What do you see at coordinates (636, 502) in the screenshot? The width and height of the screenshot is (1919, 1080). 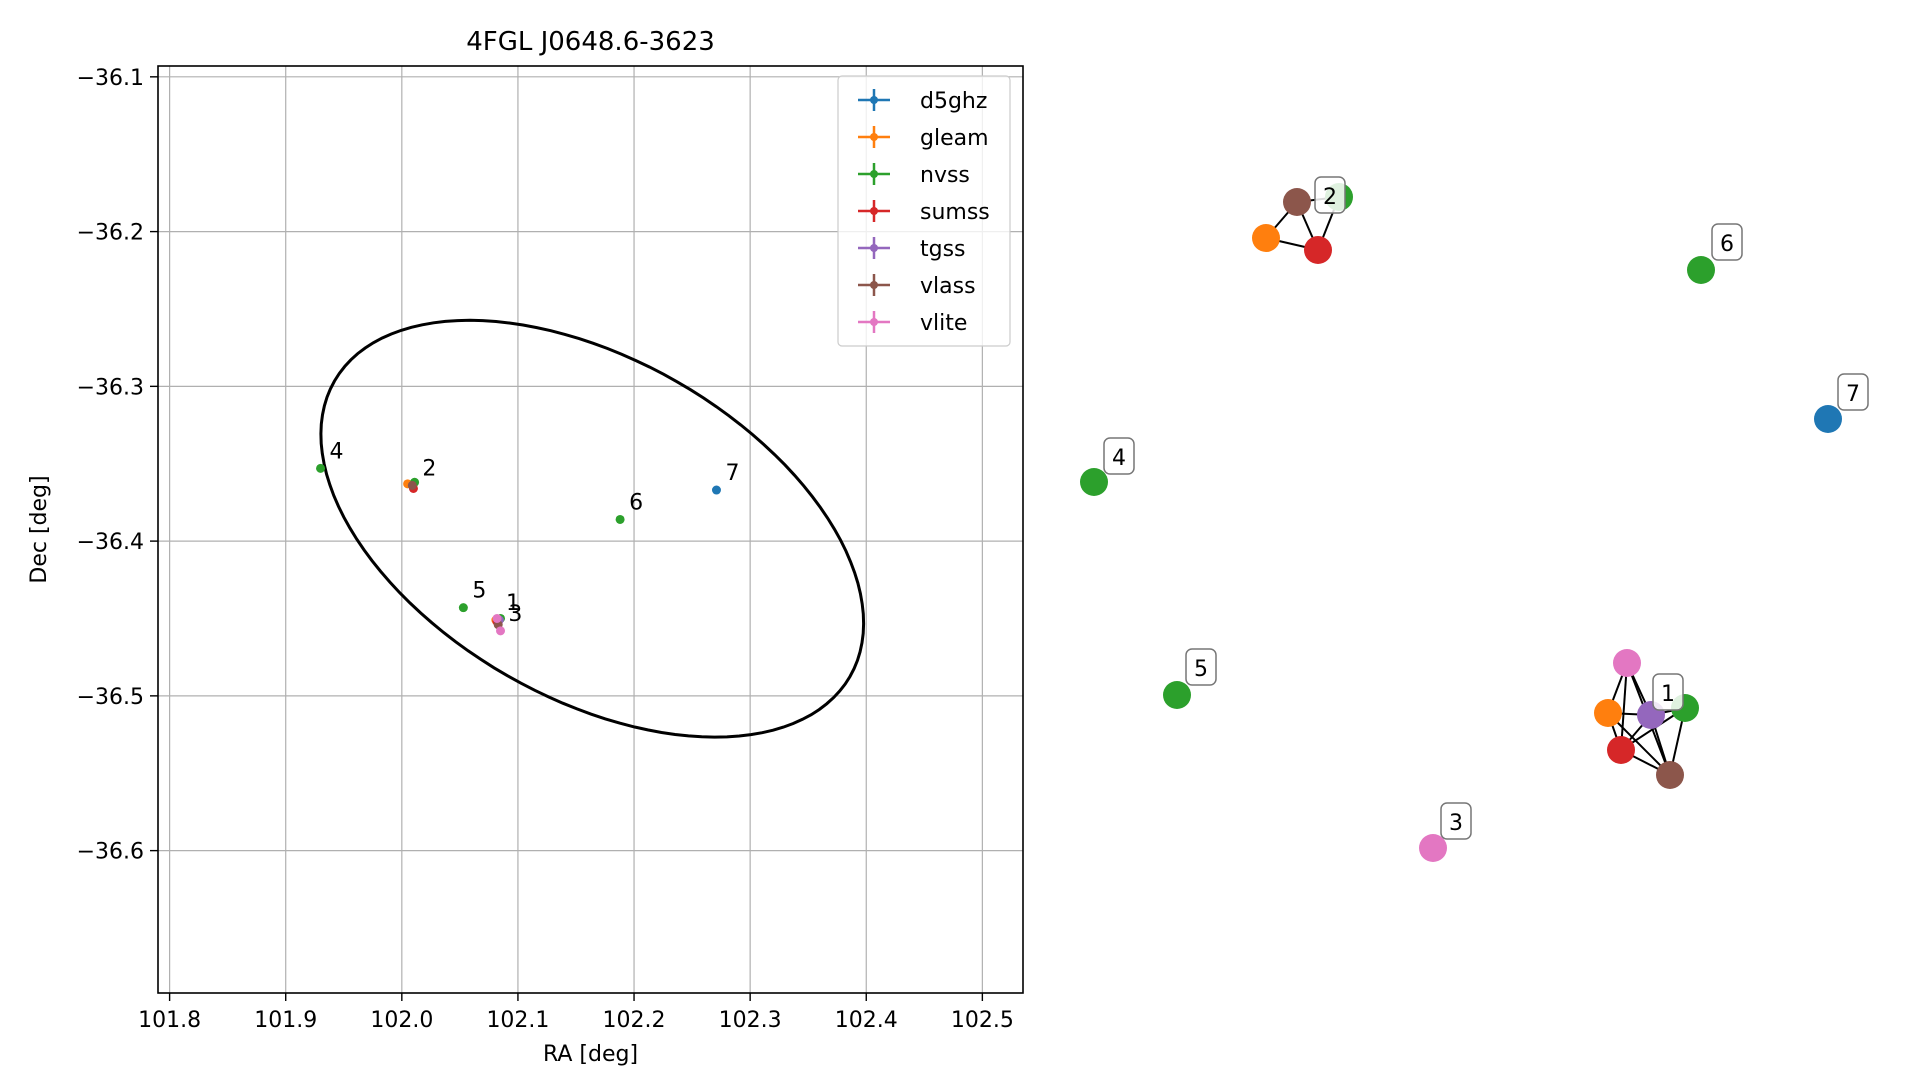 I see `point-label-6: 6` at bounding box center [636, 502].